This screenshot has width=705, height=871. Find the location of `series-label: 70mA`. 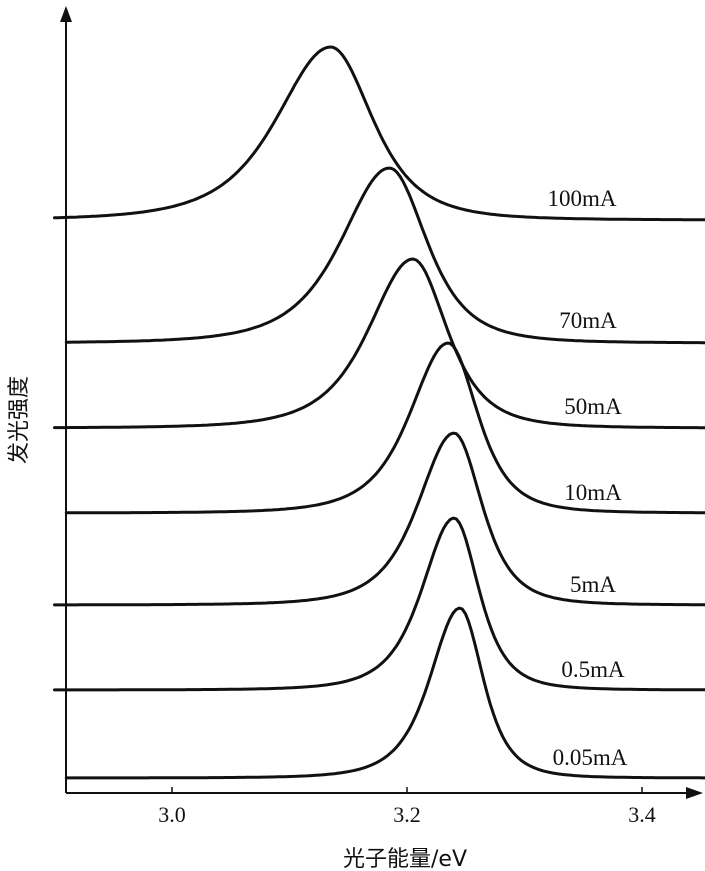

series-label: 70mA is located at coordinates (588, 320).